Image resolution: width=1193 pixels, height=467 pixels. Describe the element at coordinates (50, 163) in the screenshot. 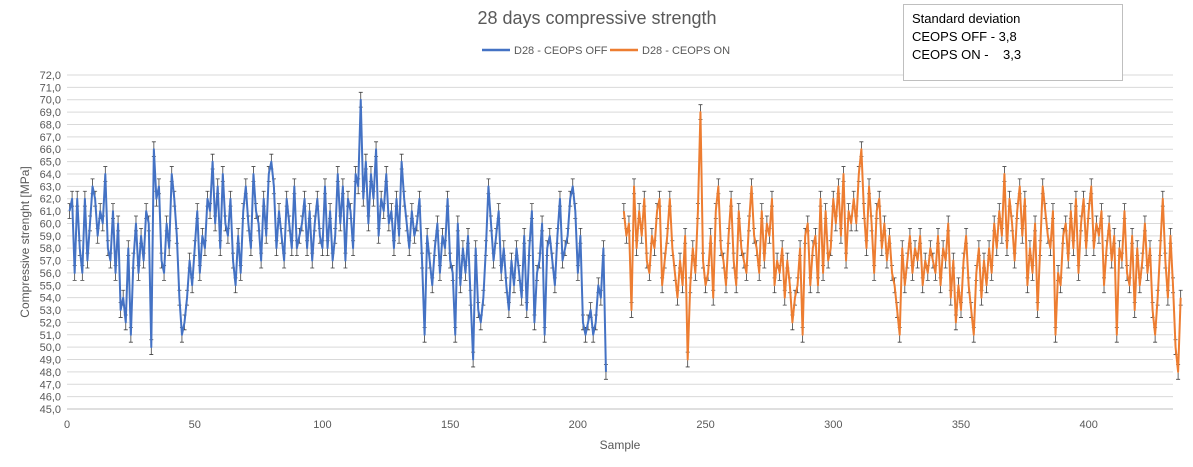

I see `y-tick-label: 65,0` at that location.